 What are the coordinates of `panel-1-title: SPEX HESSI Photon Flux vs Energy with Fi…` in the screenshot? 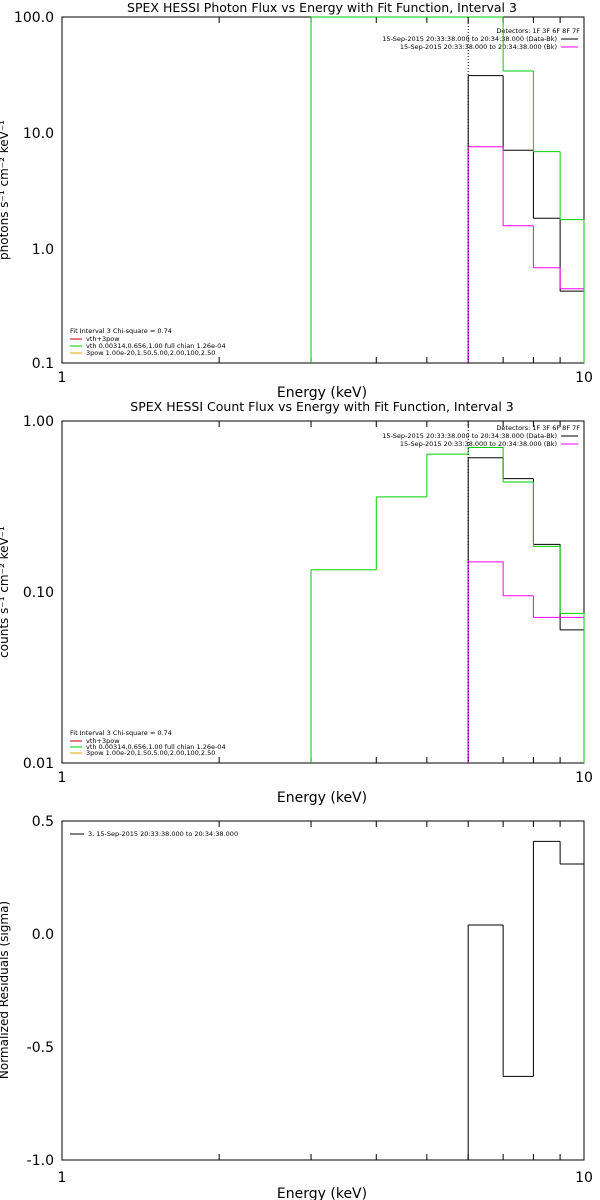 It's located at (322, 7).